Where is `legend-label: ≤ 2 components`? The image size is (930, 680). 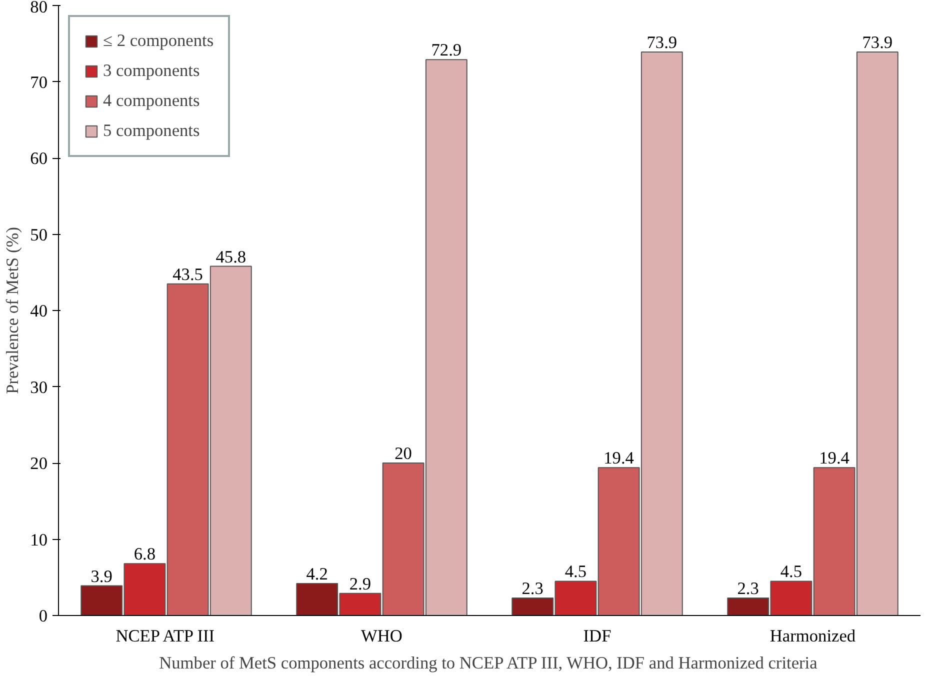 legend-label: ≤ 2 components is located at coordinates (158, 41).